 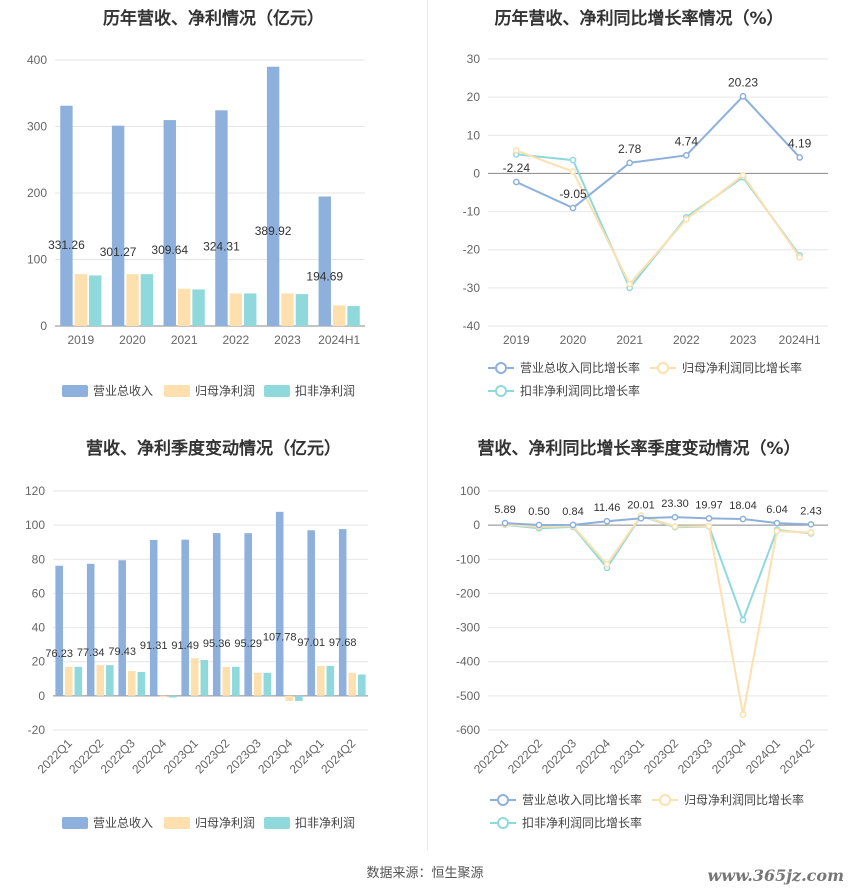 I want to click on data-label: 20.23, so click(x=743, y=82).